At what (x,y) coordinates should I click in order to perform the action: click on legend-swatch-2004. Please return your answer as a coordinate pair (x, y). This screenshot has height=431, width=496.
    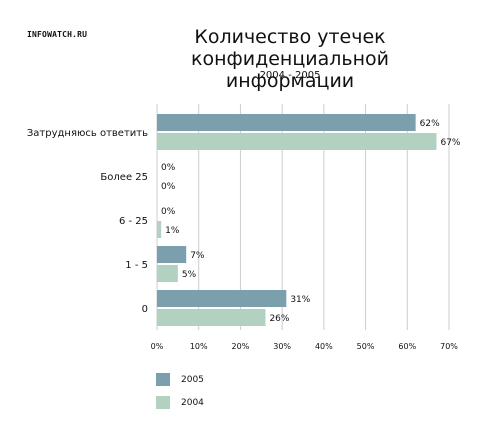
    Looking at the image, I should click on (163, 402).